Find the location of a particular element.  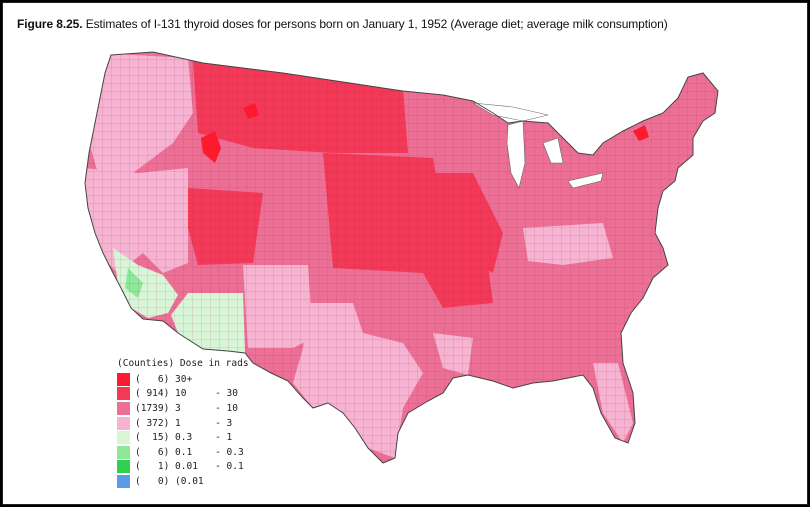

lake-huron is located at coordinates (553, 150).